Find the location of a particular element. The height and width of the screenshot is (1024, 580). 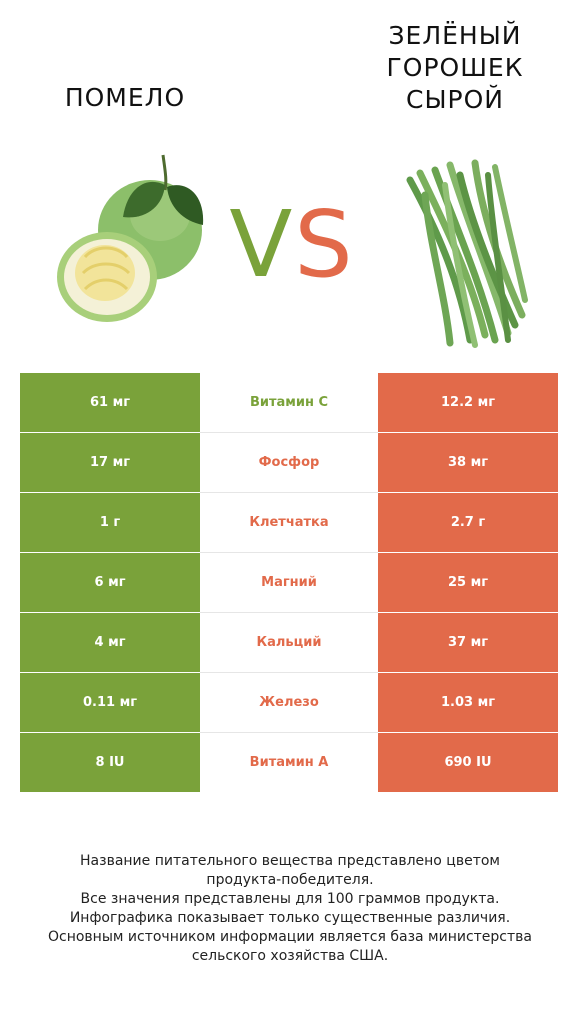

left-value: 17 мг is located at coordinates (110, 462).